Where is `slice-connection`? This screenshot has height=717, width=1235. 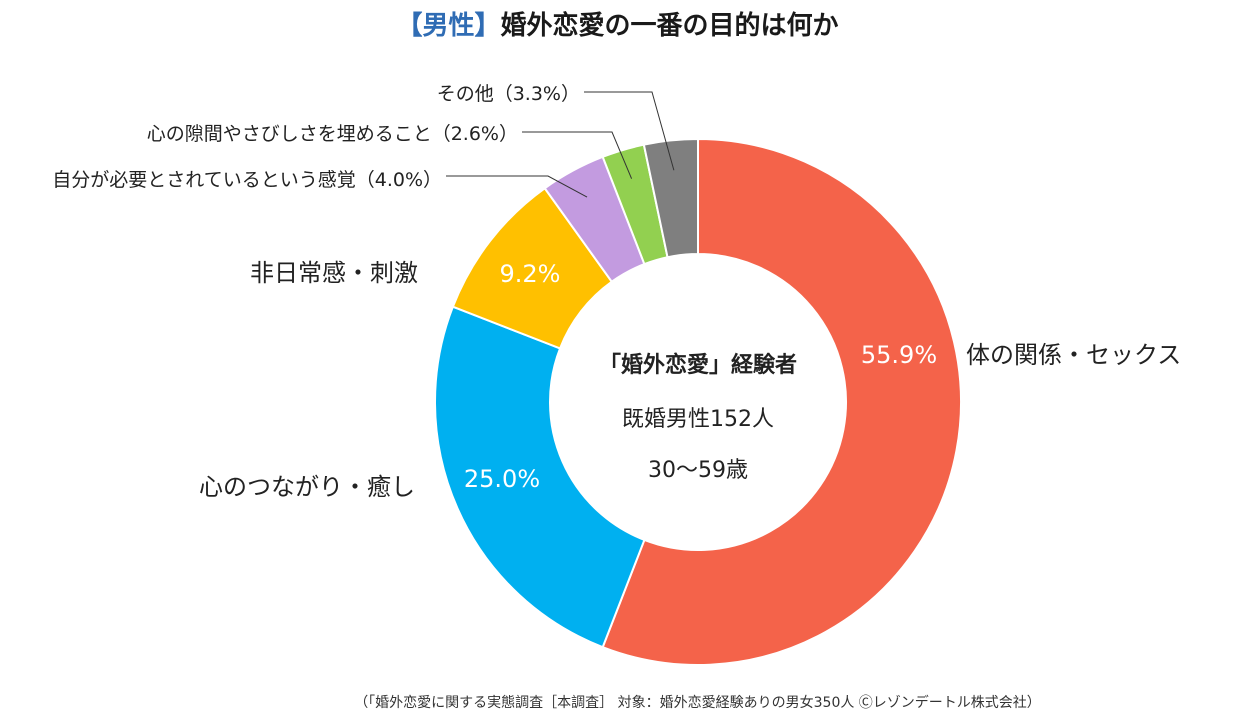
slice-connection is located at coordinates (540, 477).